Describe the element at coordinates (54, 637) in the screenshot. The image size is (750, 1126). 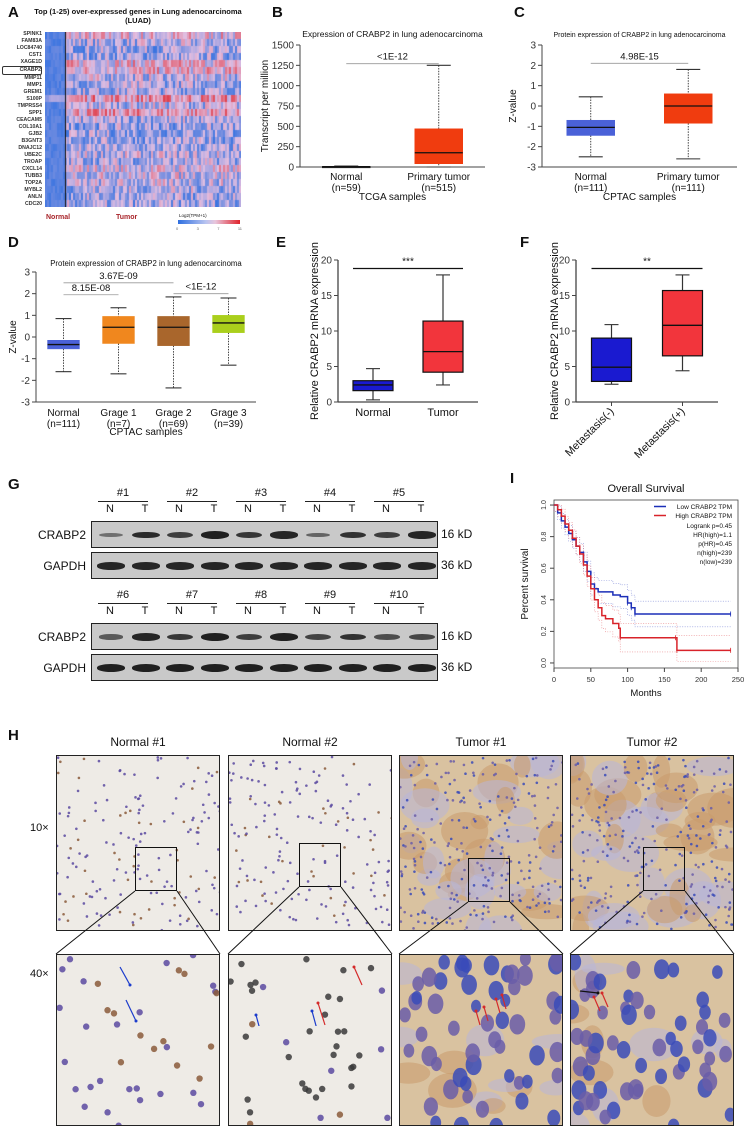
I see `protein-label: CRABP2` at that location.